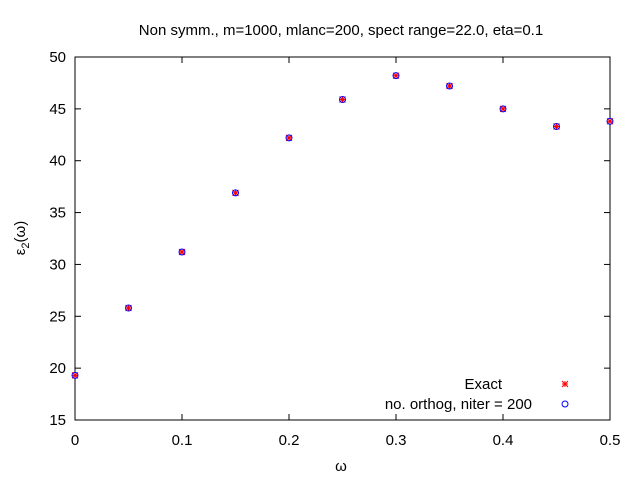  Describe the element at coordinates (57, 264) in the screenshot. I see `y-tick-label: 30` at that location.